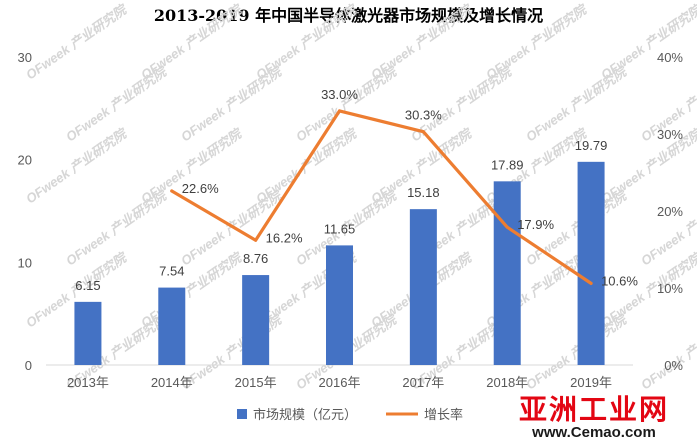  What do you see at coordinates (670, 211) in the screenshot?
I see `y-right-tick-label: 20%` at bounding box center [670, 211].